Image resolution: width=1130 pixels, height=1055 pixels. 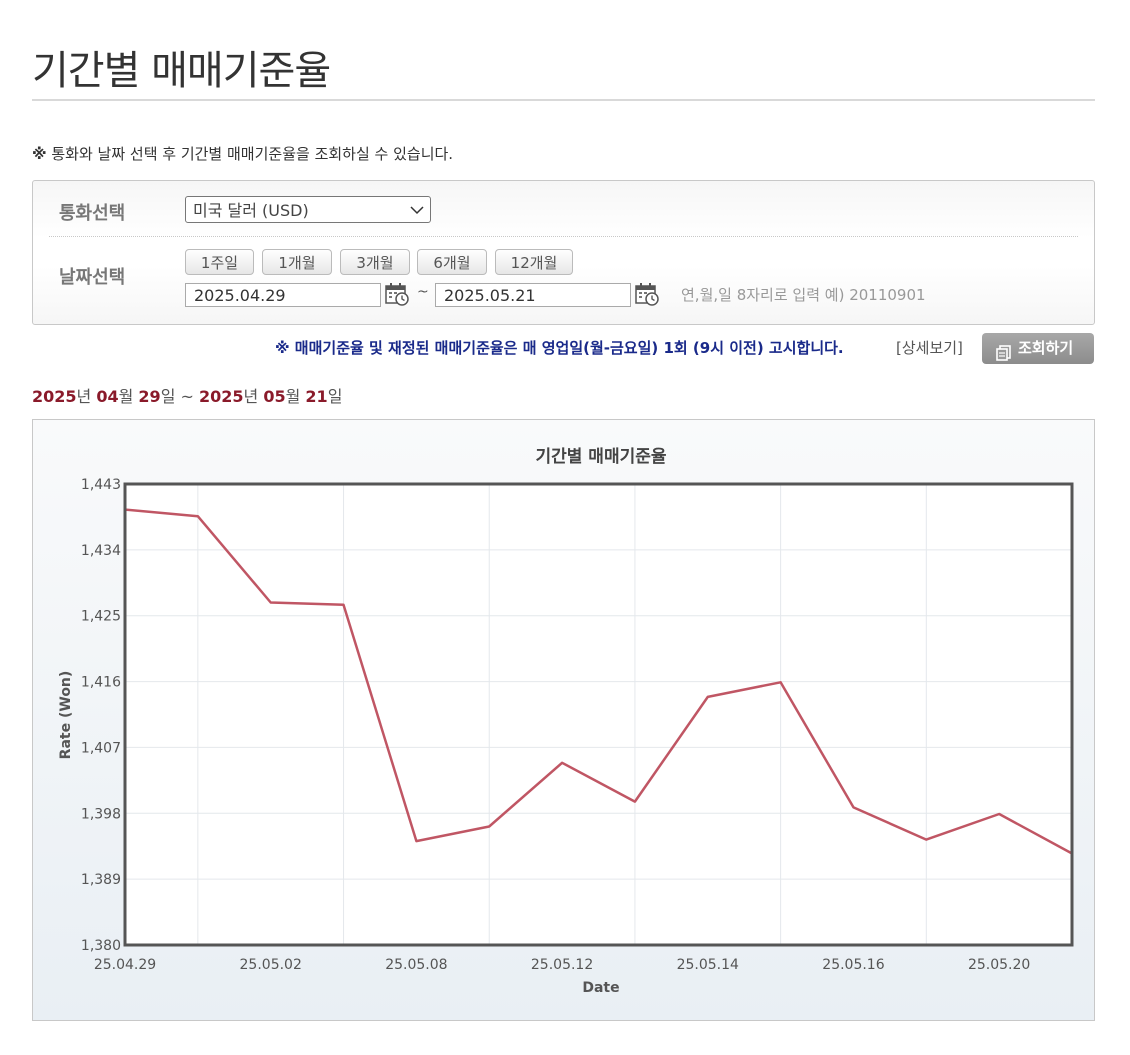 I want to click on range-start-month: 04, so click(x=107, y=396).